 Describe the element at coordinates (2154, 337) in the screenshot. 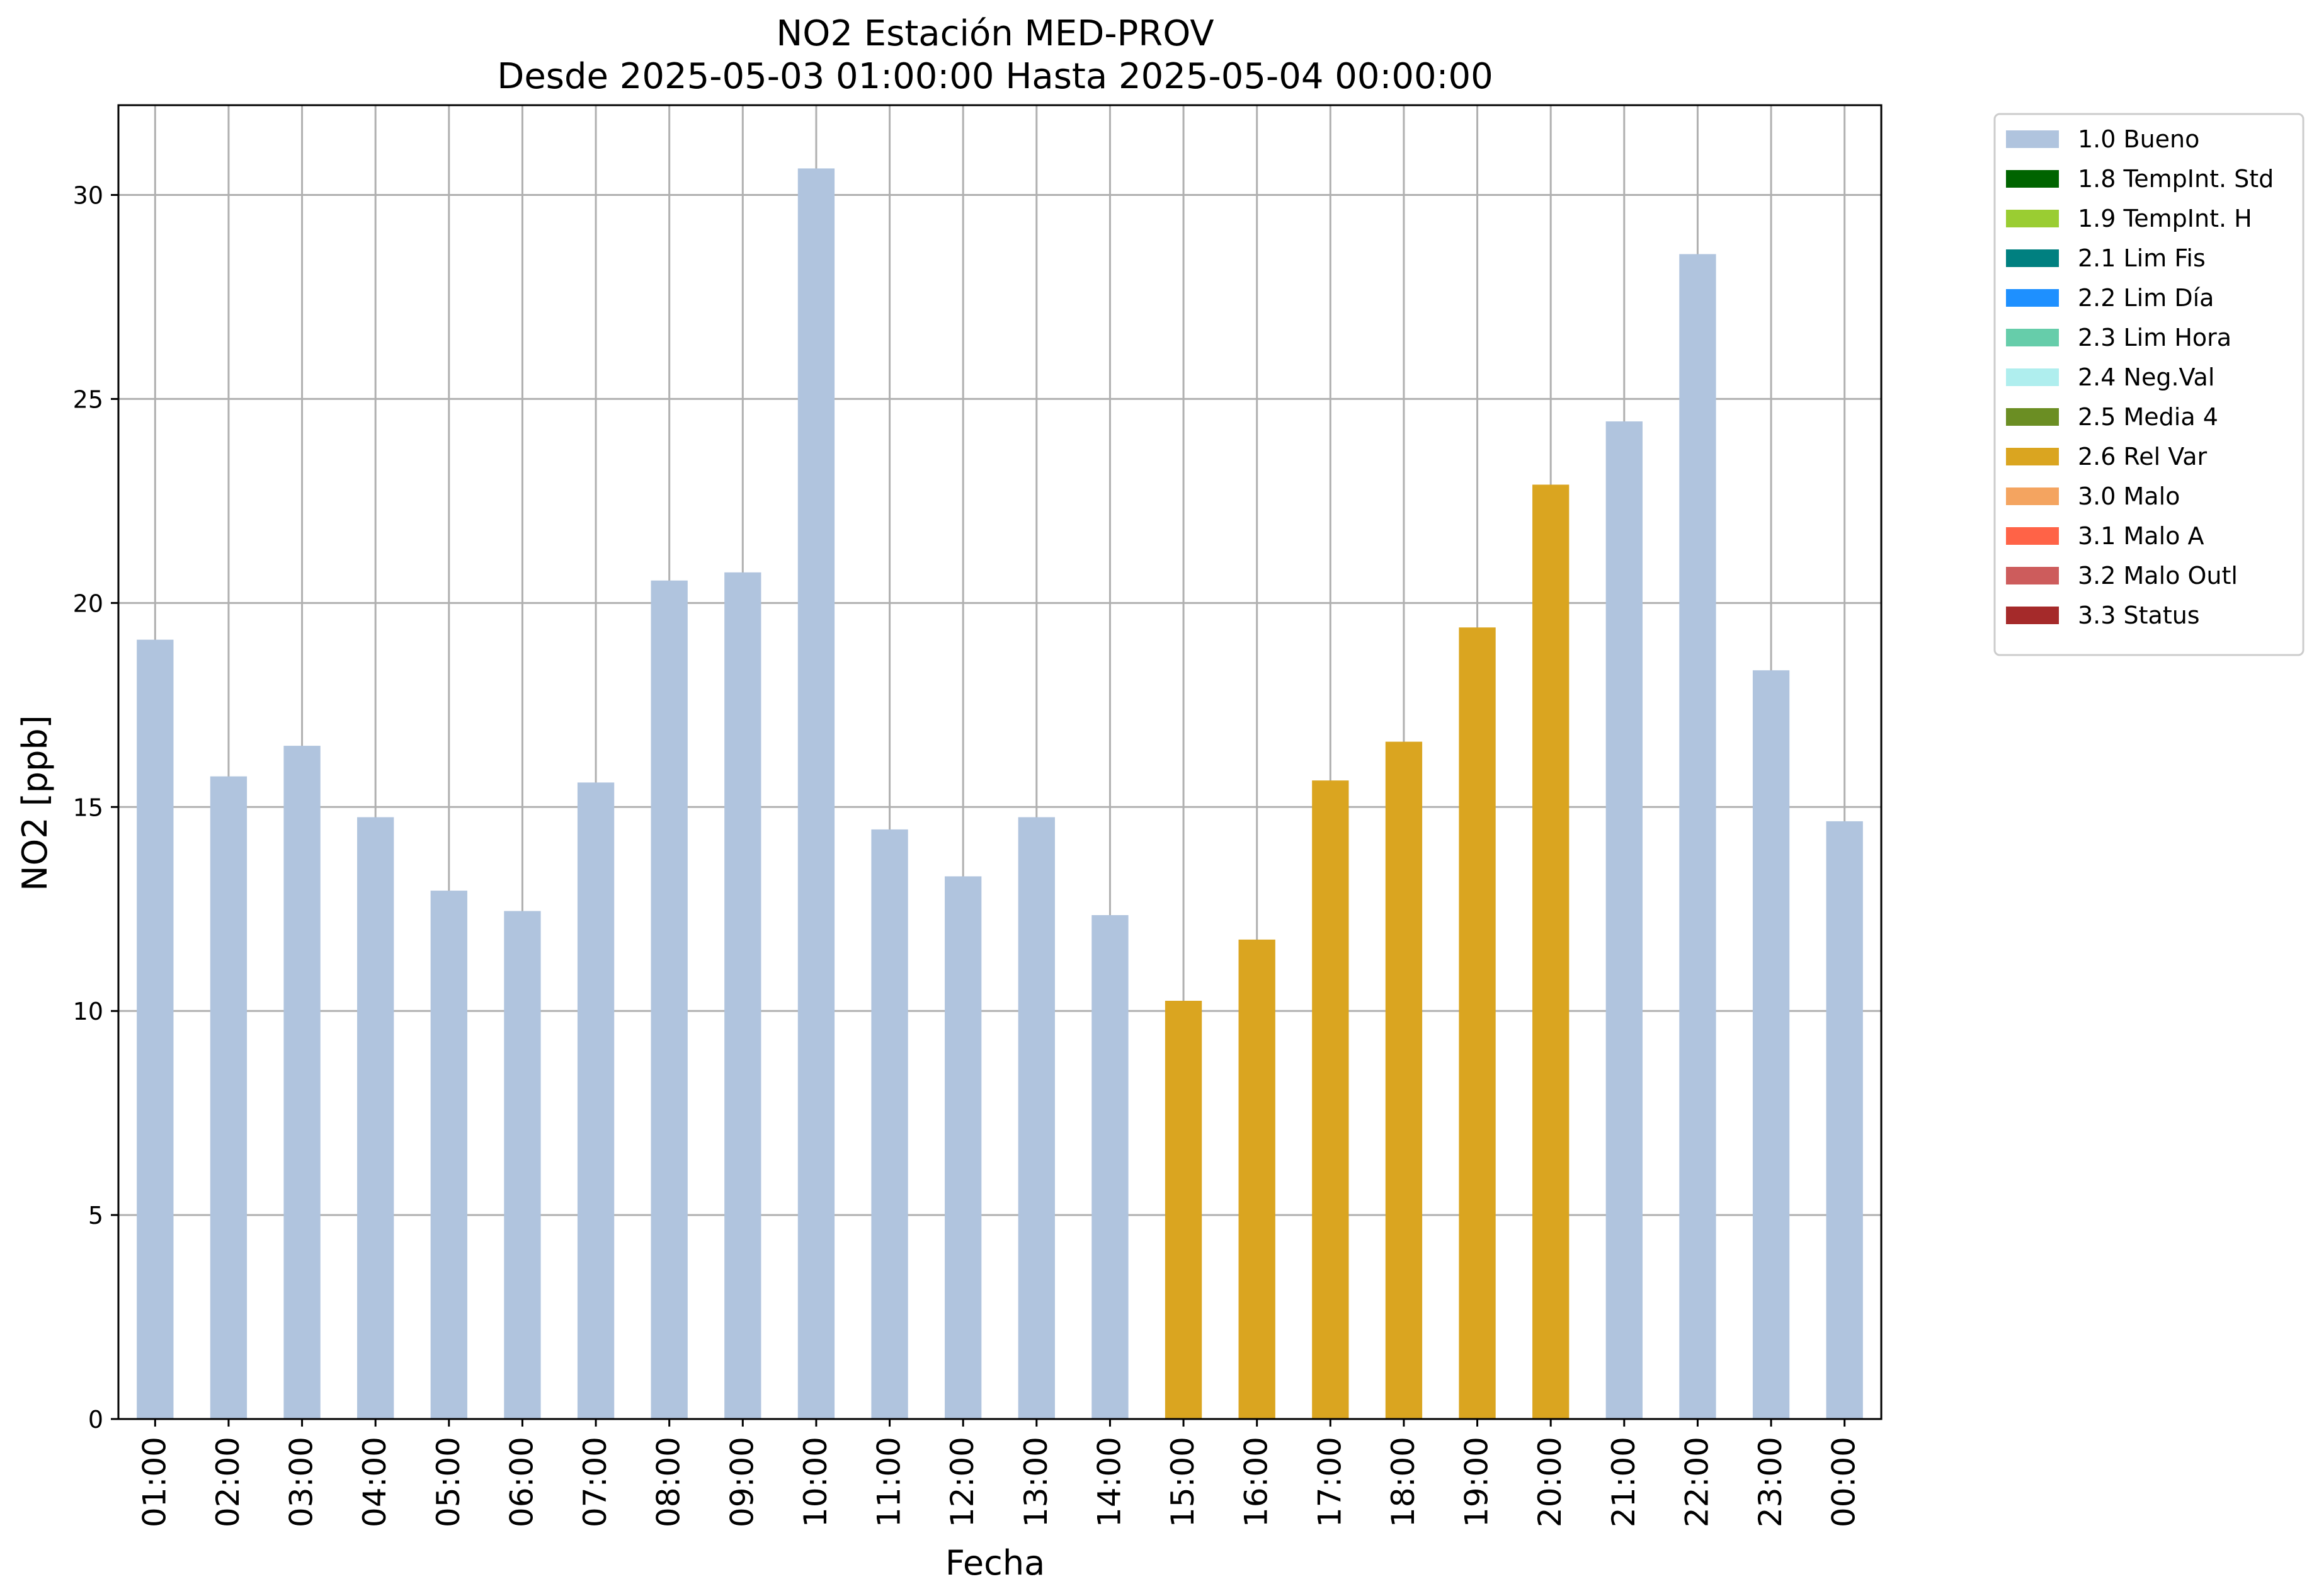

I see `legend-entry-label: 2.3 Lim Hora` at that location.